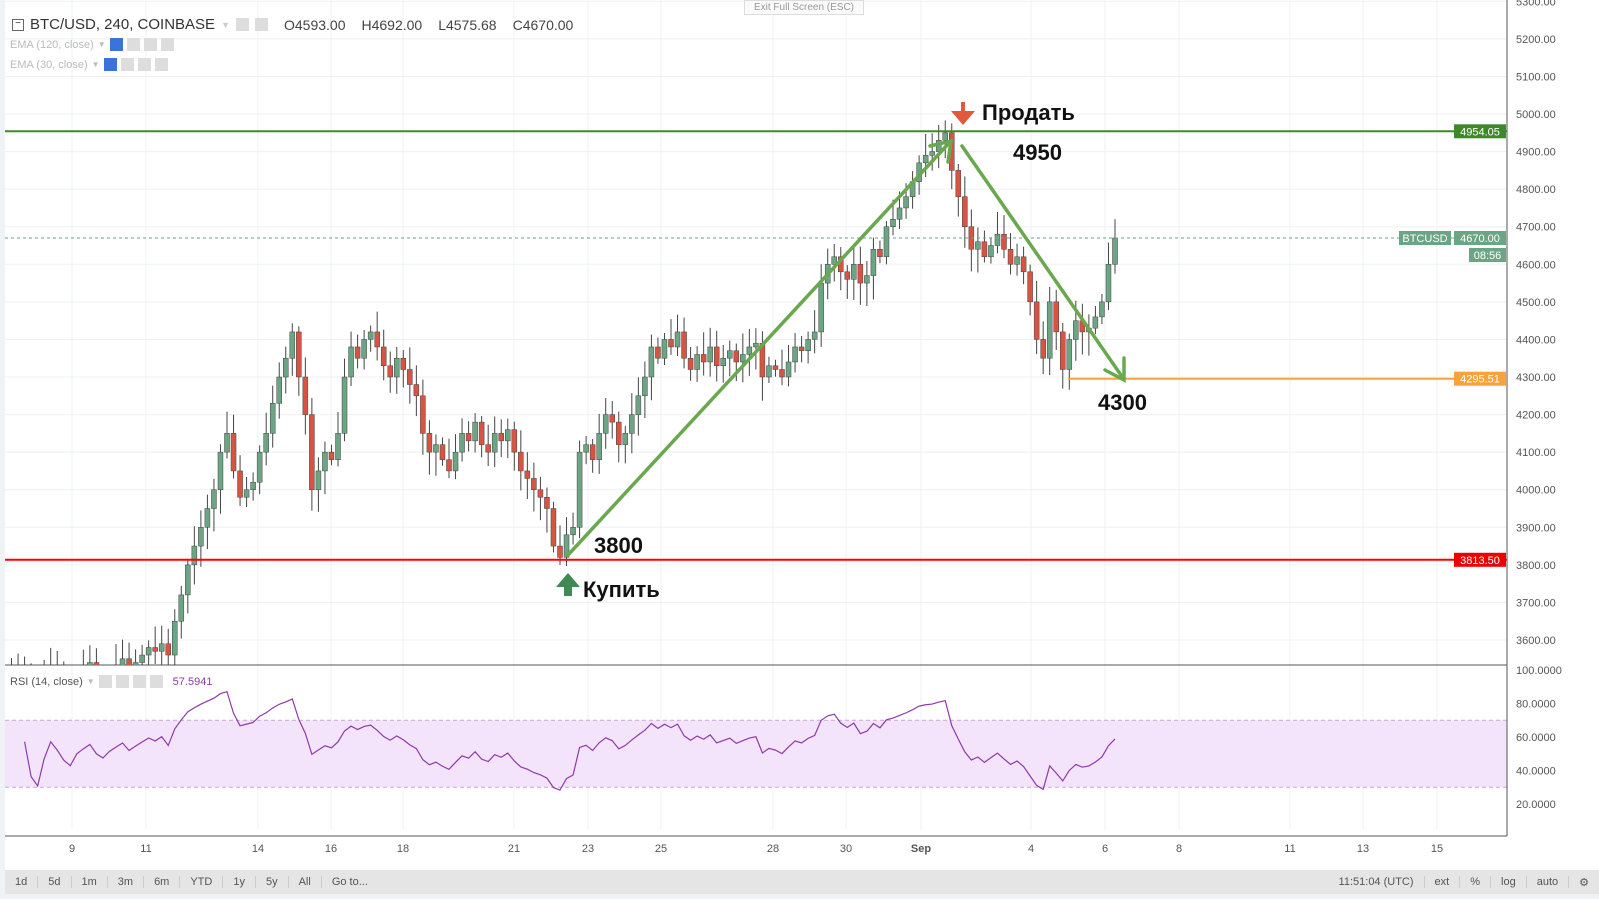 This screenshot has height=899, width=1599. What do you see at coordinates (89, 64) in the screenshot?
I see `indicator-ema-30: EMA (30, close) ▼` at bounding box center [89, 64].